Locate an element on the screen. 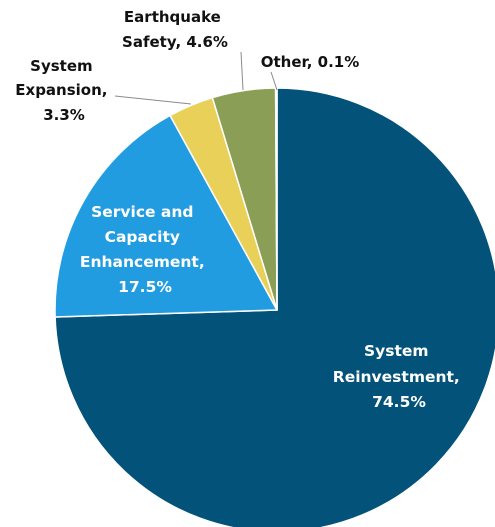 This screenshot has width=495, height=527. leader-line-system-expansion is located at coordinates (153, 100).